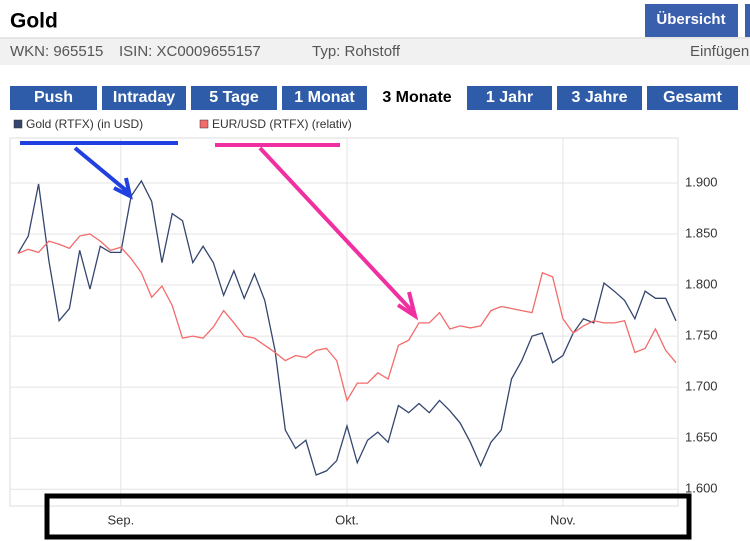 Image resolution: width=750 pixels, height=541 pixels. Describe the element at coordinates (347, 519) in the screenshot. I see `x-tick-label: Okt.` at that location.